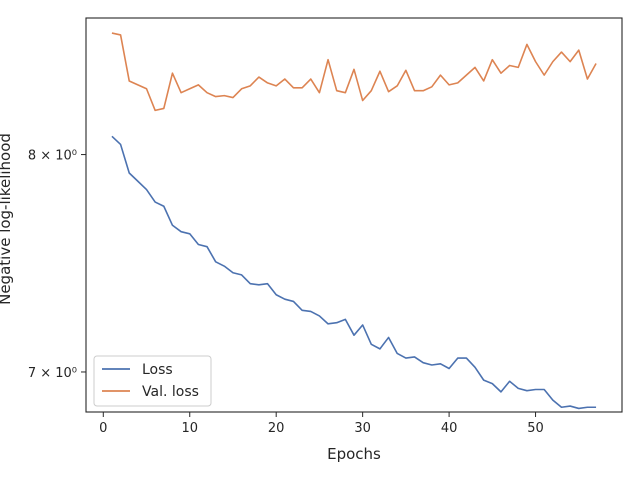 The width and height of the screenshot is (640, 480). Describe the element at coordinates (189, 428) in the screenshot. I see `x-tick-label: 10` at that location.